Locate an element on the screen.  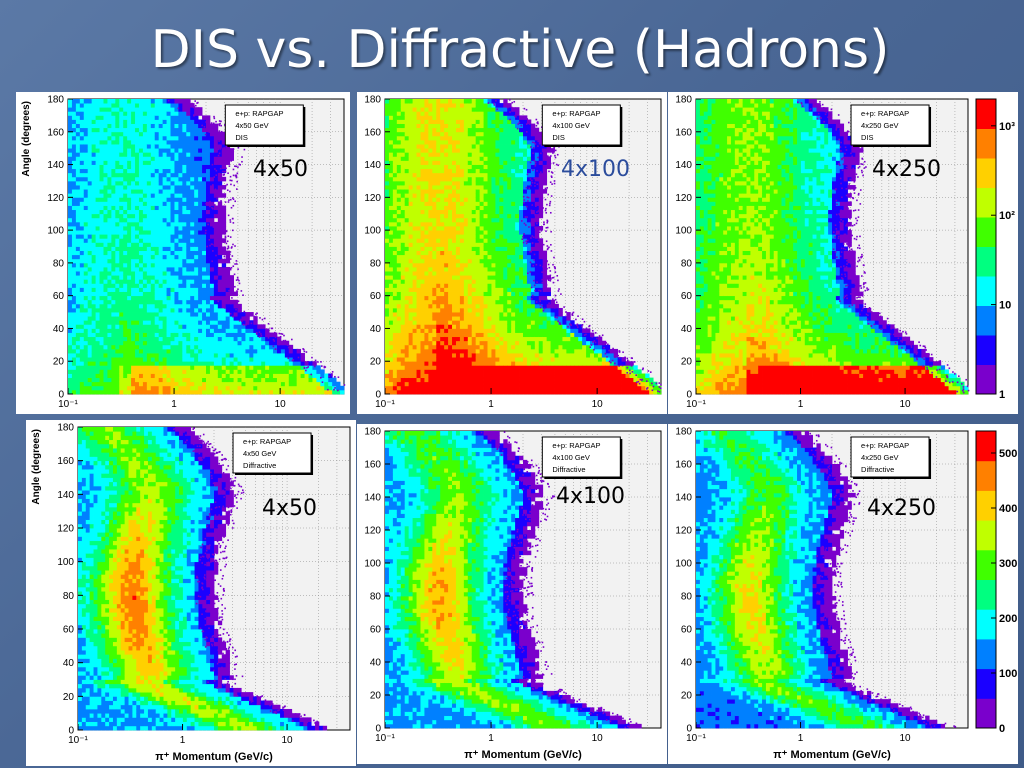
y-tick-label: 100 is located at coordinates (55, 231).